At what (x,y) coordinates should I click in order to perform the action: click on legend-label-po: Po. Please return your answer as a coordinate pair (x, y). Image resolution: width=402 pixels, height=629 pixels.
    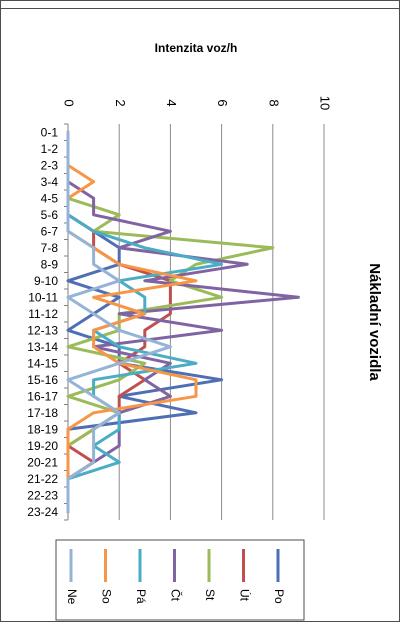
    Looking at the image, I should click on (279, 596).